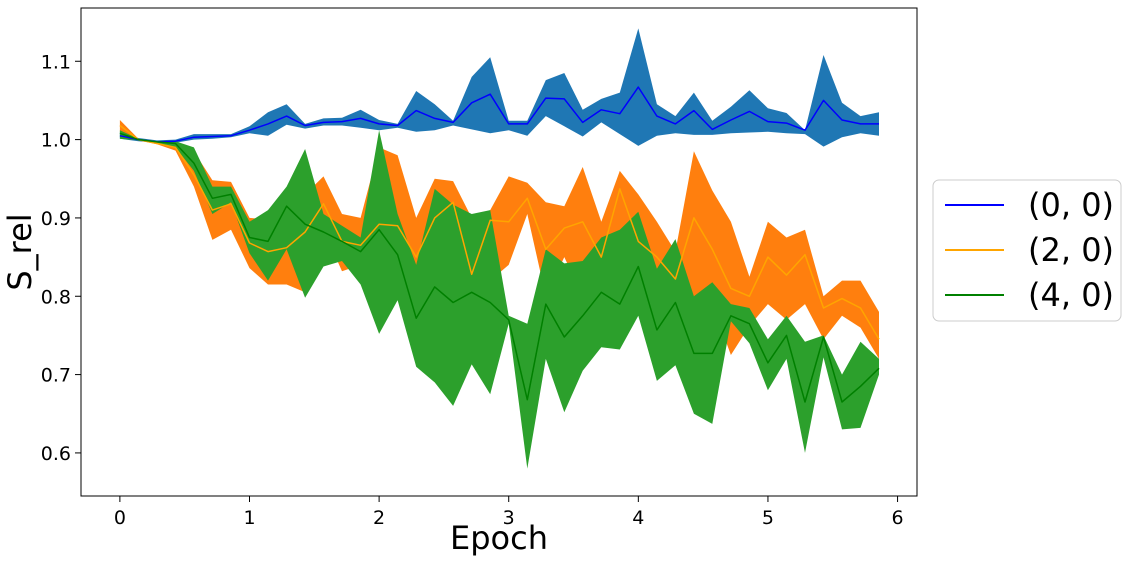 This screenshot has height=562, width=1127. Describe the element at coordinates (56, 141) in the screenshot. I see `y-tick-label: 1.0` at that location.